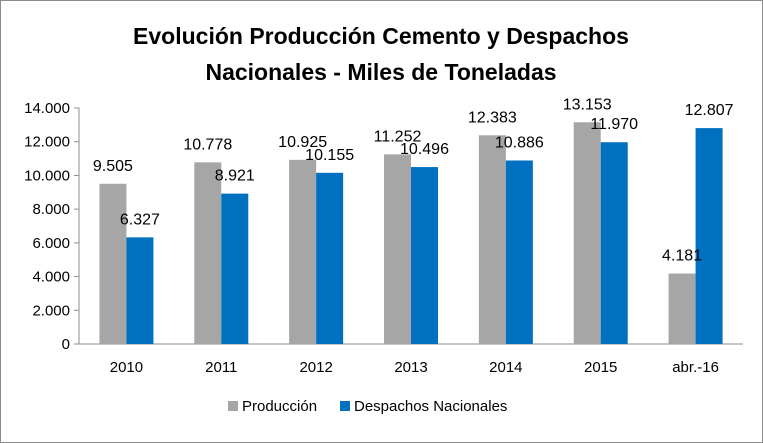 This screenshot has height=443, width=763. What do you see at coordinates (424, 149) in the screenshot?
I see `data-label-despachos-2013: 10.496` at bounding box center [424, 149].